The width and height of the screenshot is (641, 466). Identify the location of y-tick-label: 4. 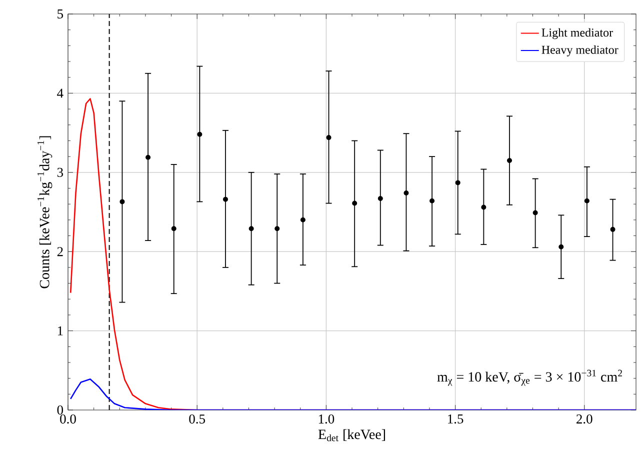
(60, 93).